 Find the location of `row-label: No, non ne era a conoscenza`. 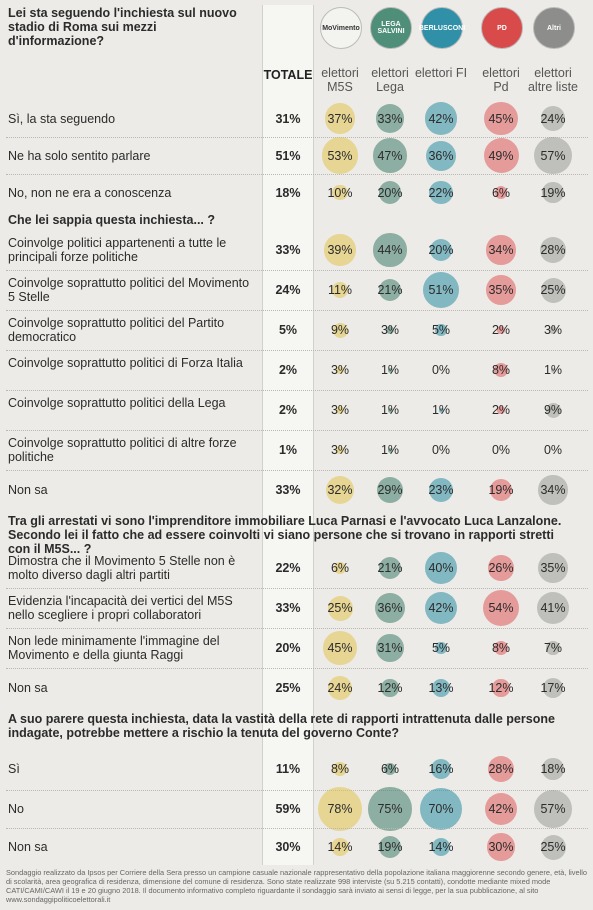

row-label: No, non ne era a conoscenza is located at coordinates (90, 192).